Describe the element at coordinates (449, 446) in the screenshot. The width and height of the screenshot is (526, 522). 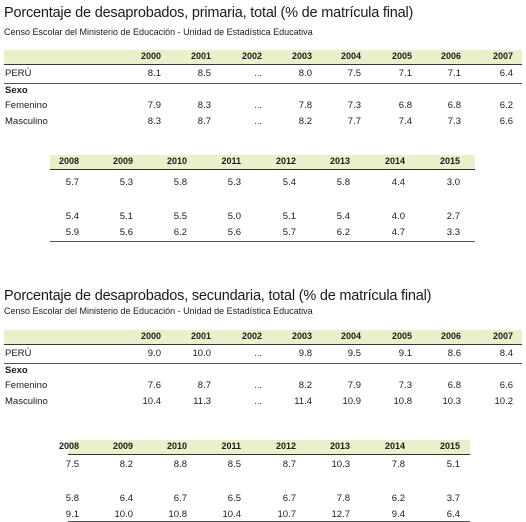
I see `secundaria-year-header: 2015` at that location.